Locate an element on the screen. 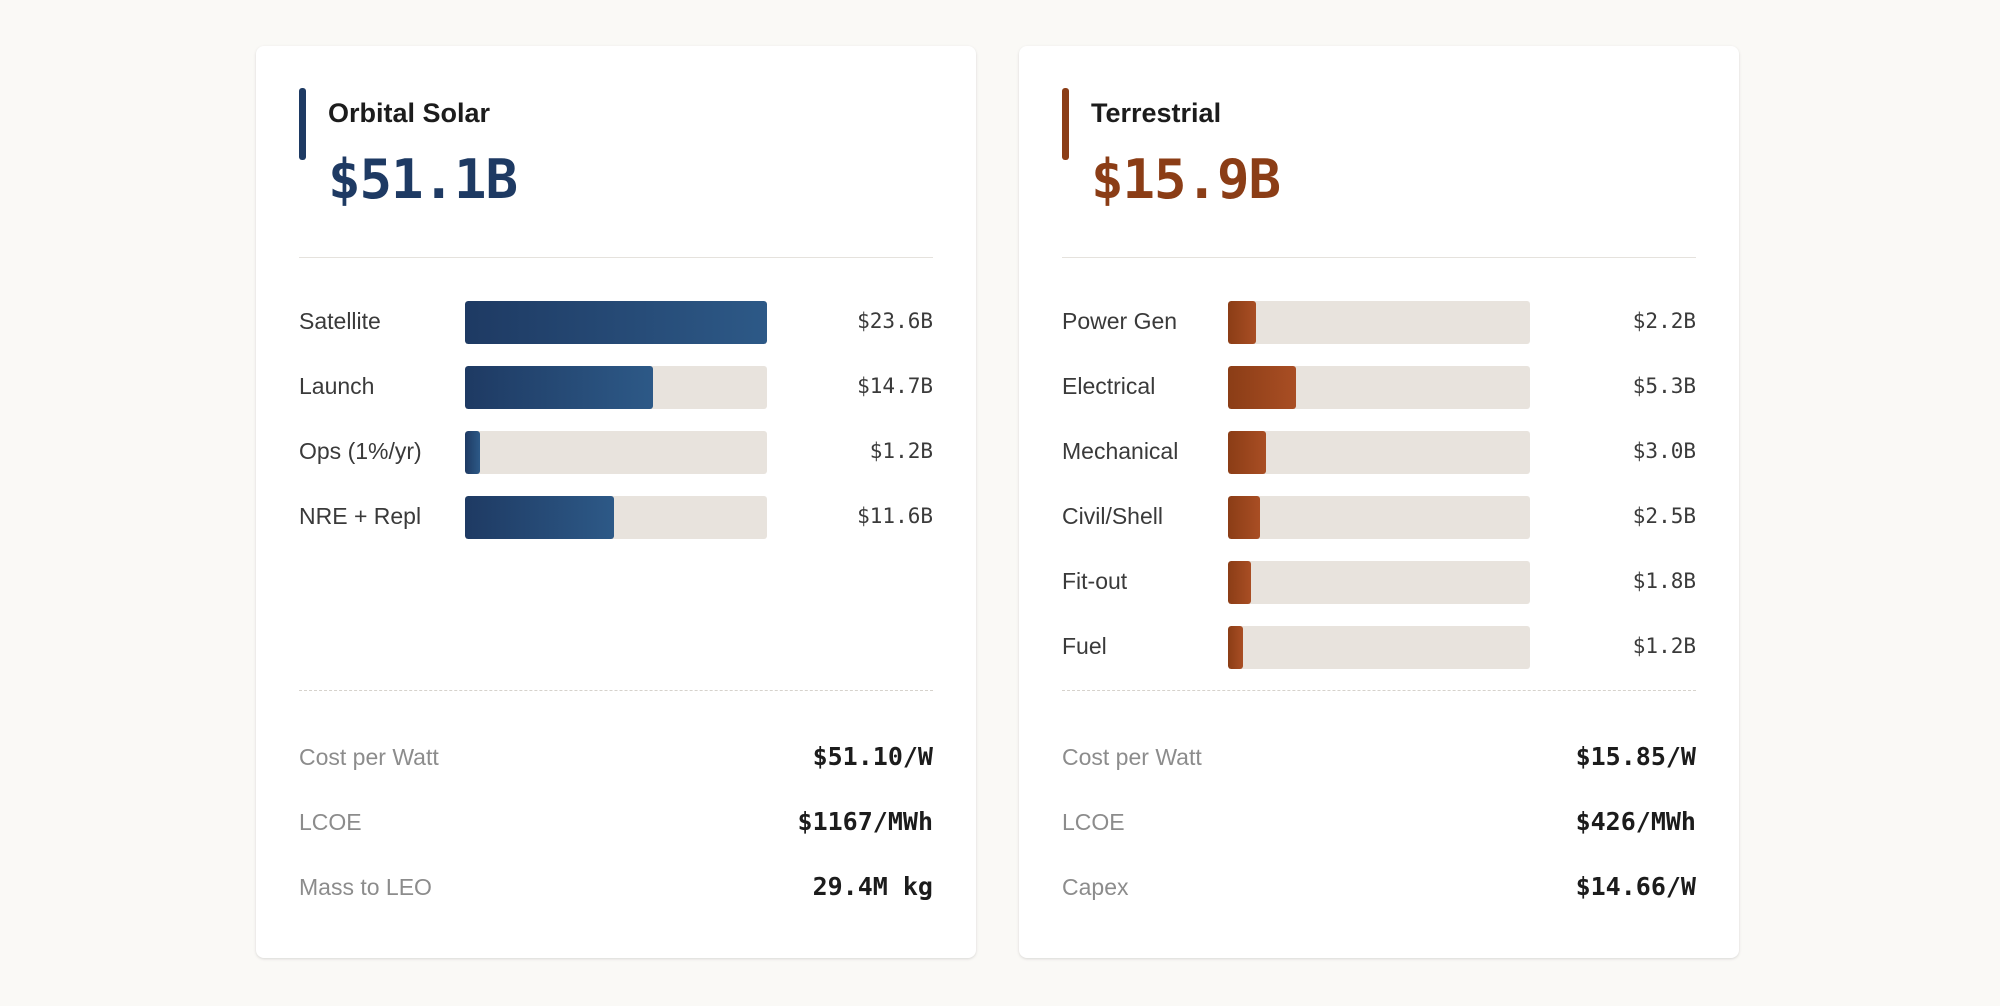 The image size is (2000, 1006). breakdown-row-ops: Ops (1%/yr) $1.2B is located at coordinates (616, 453).